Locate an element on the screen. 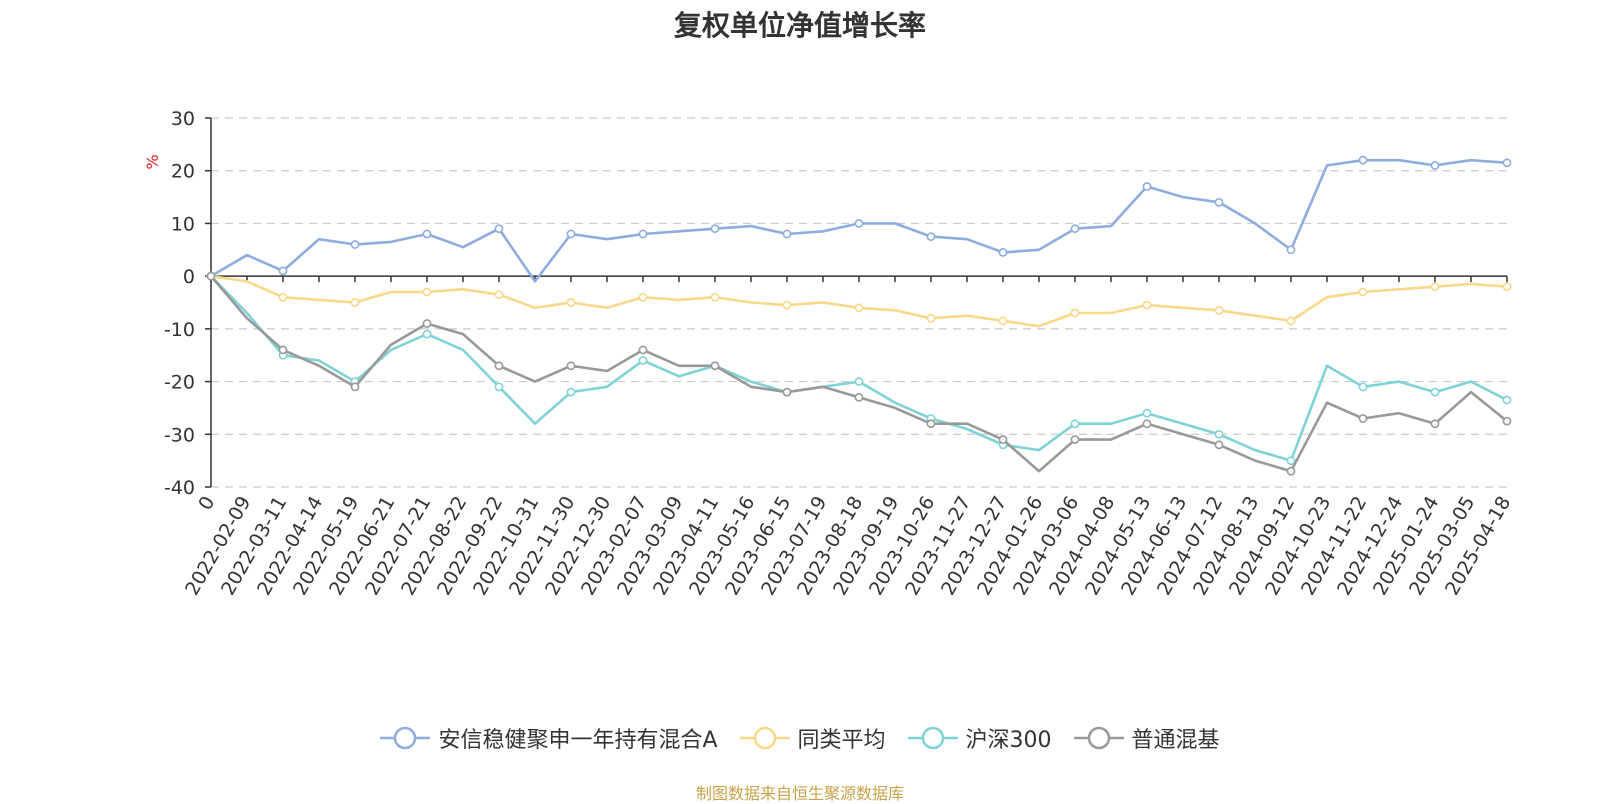  legend-label: 同类平均 is located at coordinates (841, 740).